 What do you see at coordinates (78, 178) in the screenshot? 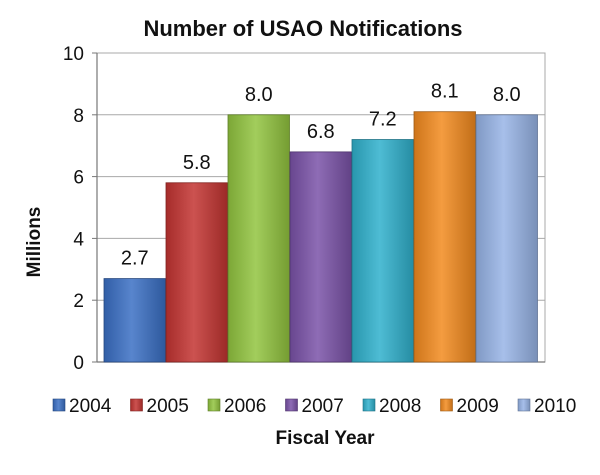
I see `y-tick-label: 6` at bounding box center [78, 178].